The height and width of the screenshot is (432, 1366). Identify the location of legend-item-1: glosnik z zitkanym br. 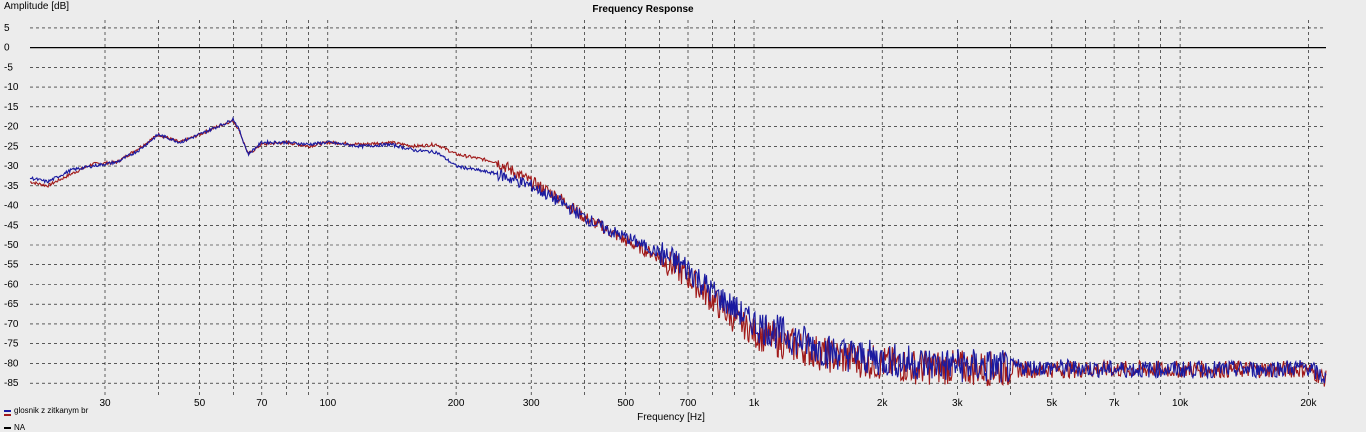
(46, 410).